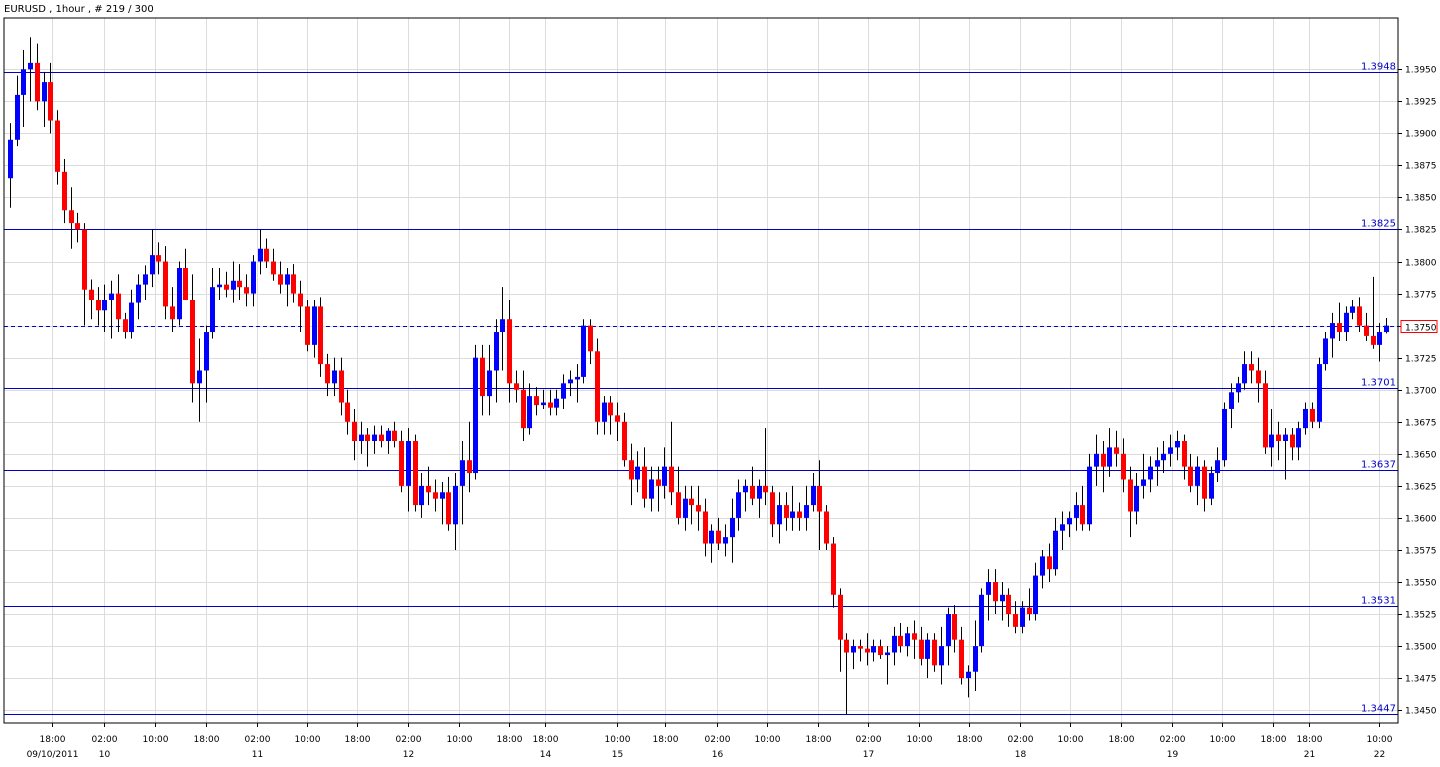  What do you see at coordinates (1421, 712) in the screenshot?
I see `y-tick-label: 1.3450` at bounding box center [1421, 712].